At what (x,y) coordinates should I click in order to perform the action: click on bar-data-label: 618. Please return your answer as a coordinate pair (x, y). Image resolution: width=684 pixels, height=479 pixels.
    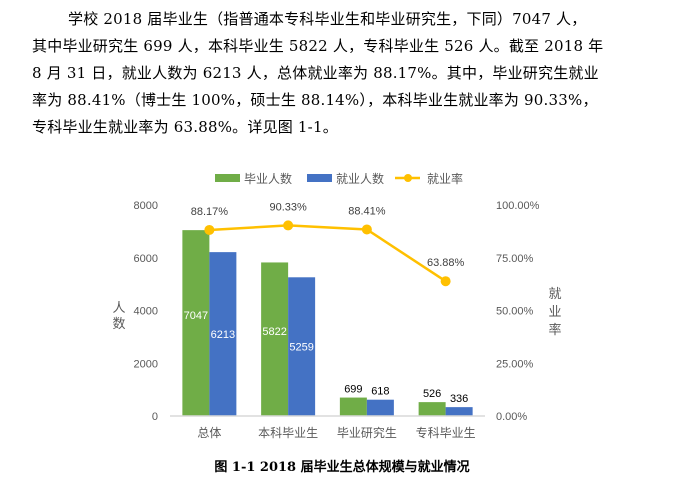
    Looking at the image, I should click on (380, 392).